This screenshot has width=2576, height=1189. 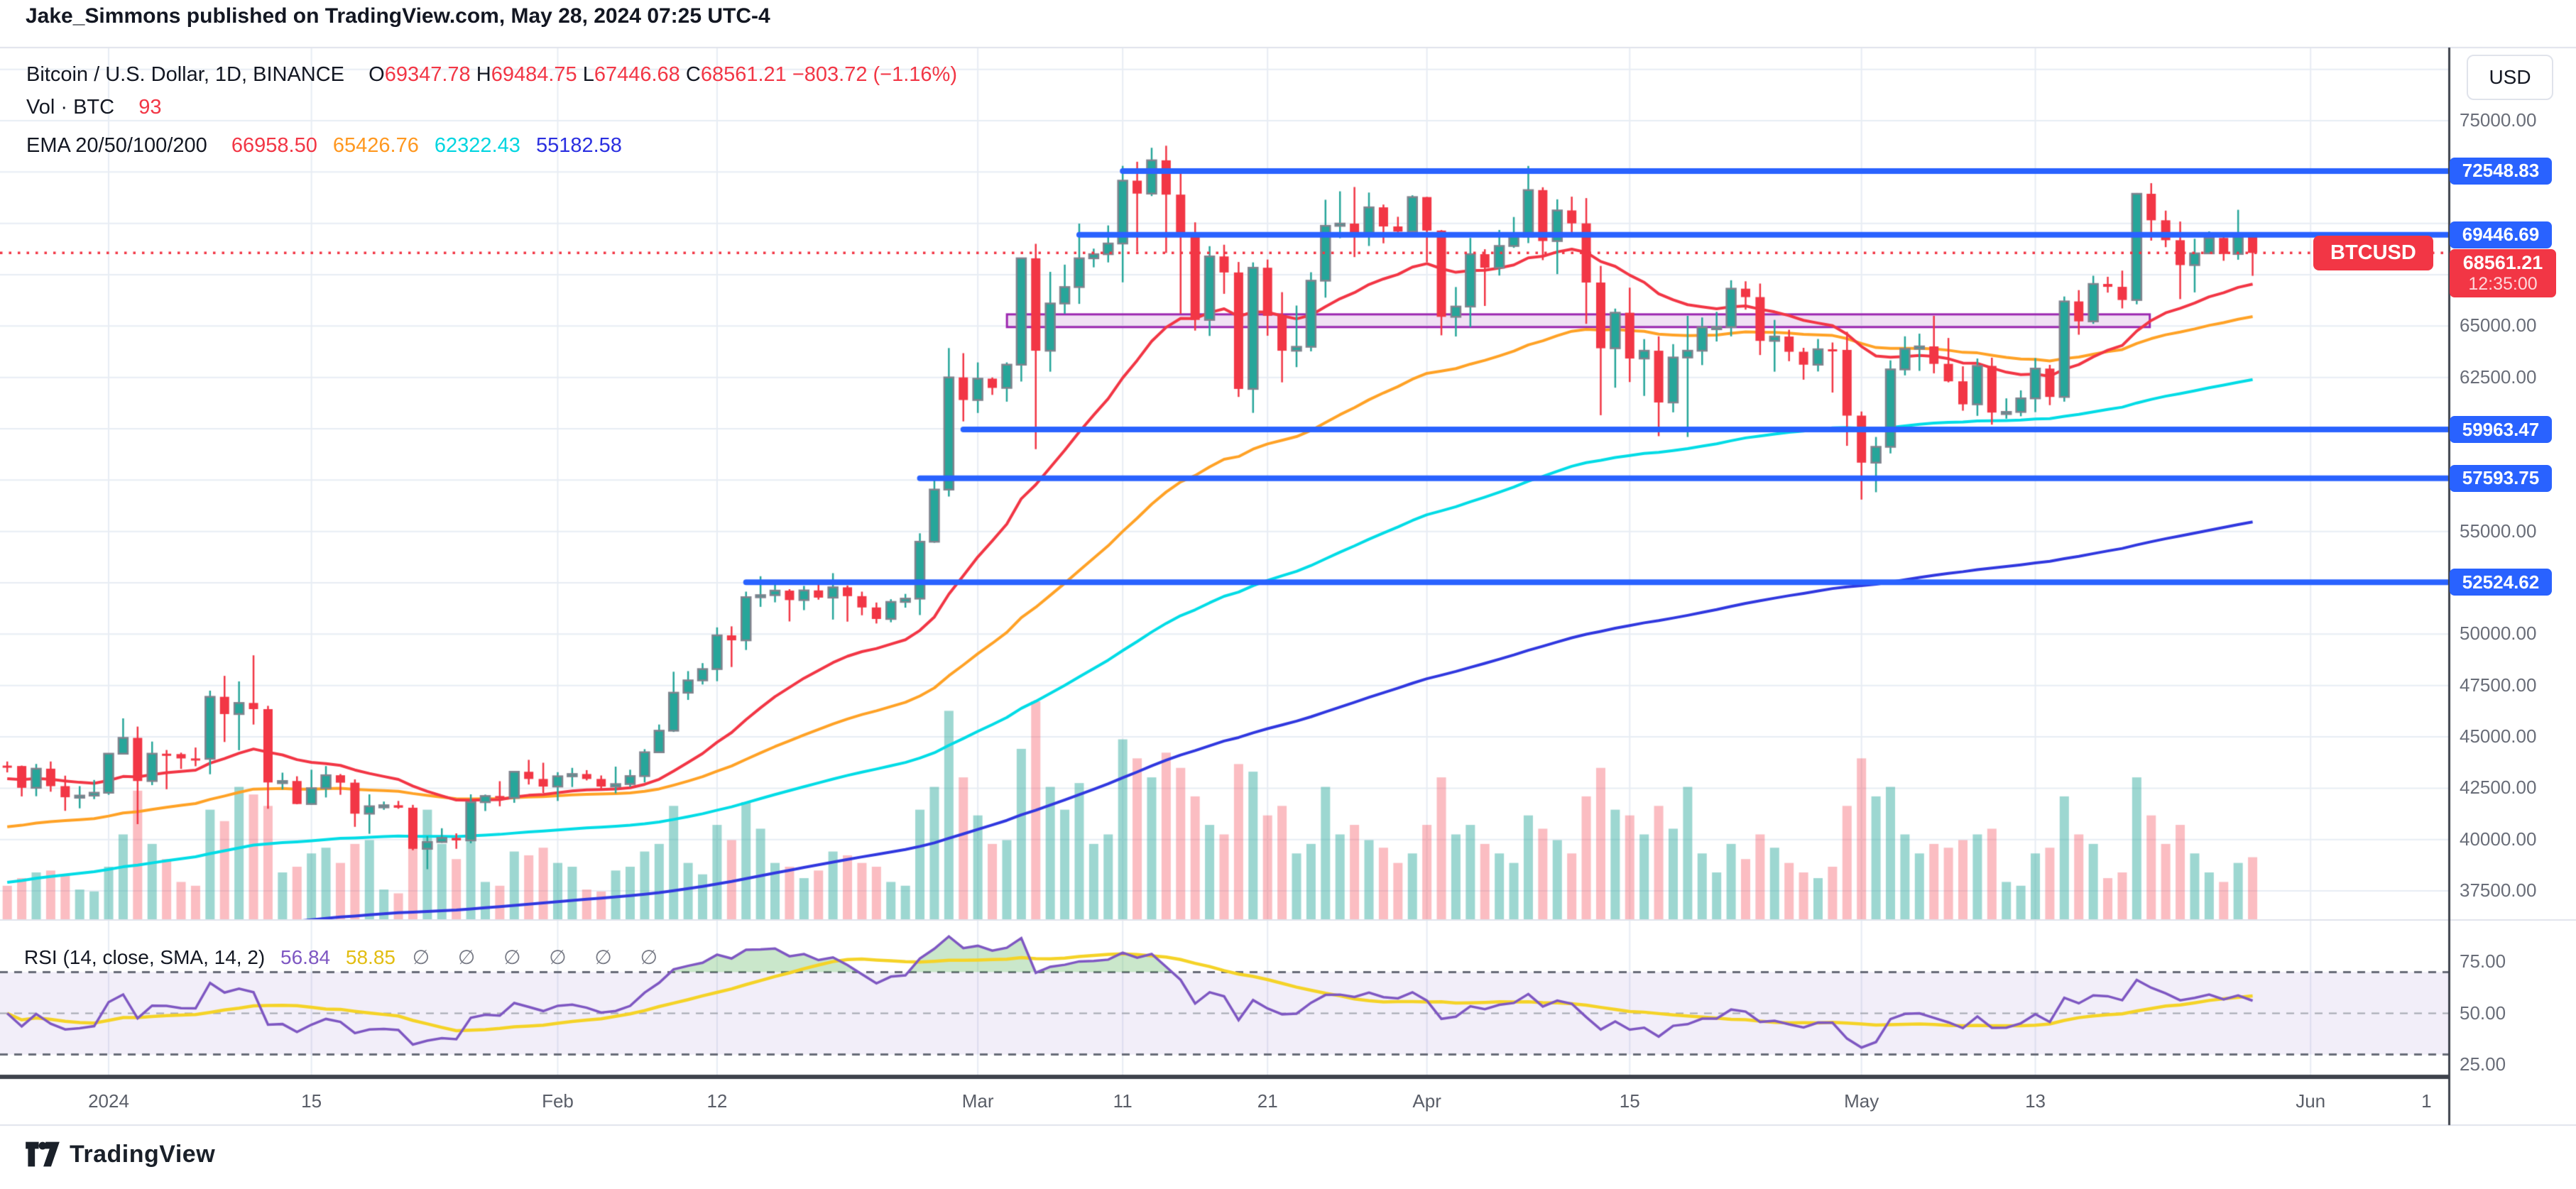 I want to click on rsi-tick-label: 50.00, so click(x=2483, y=1013).